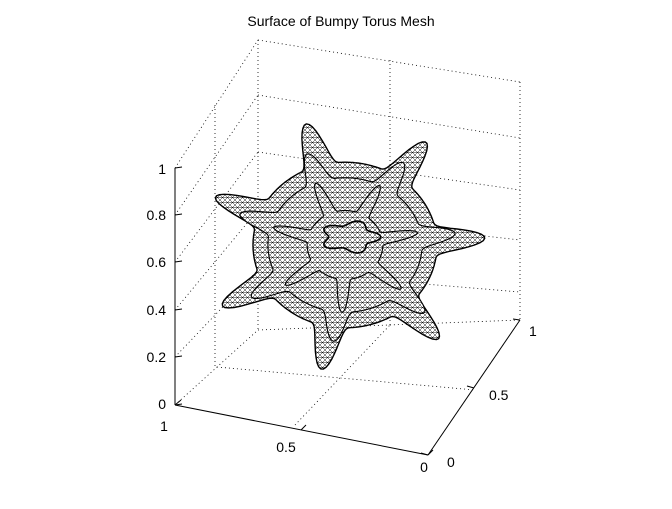  Describe the element at coordinates (162, 404) in the screenshot. I see `z-tick-label: 0` at that location.